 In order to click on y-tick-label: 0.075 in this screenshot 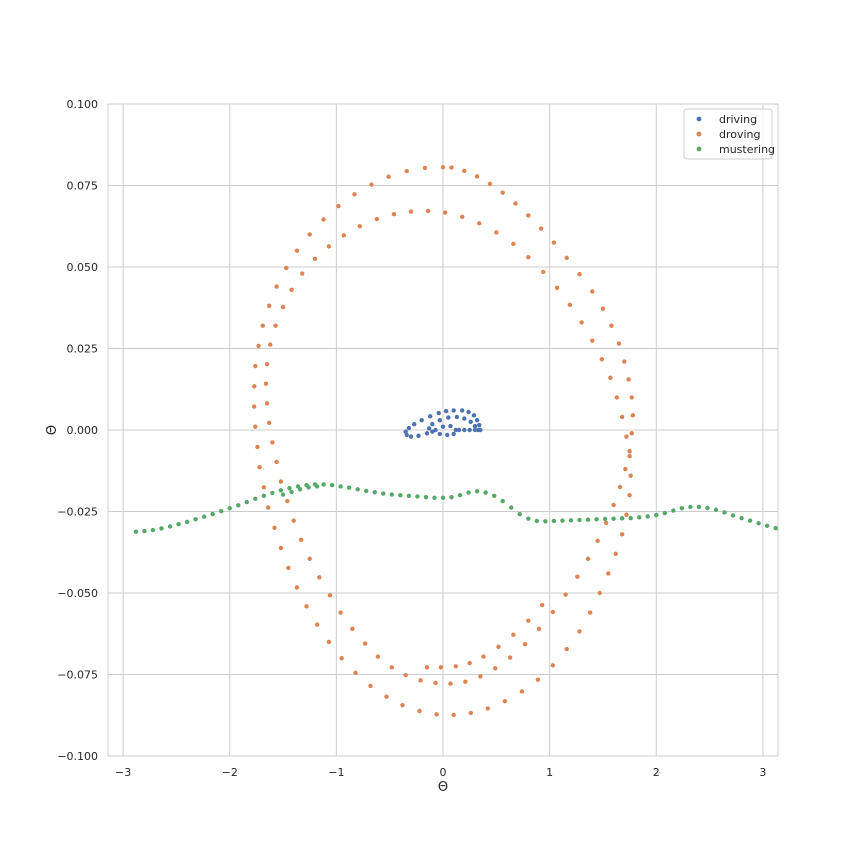, I will do `click(83, 186)`.